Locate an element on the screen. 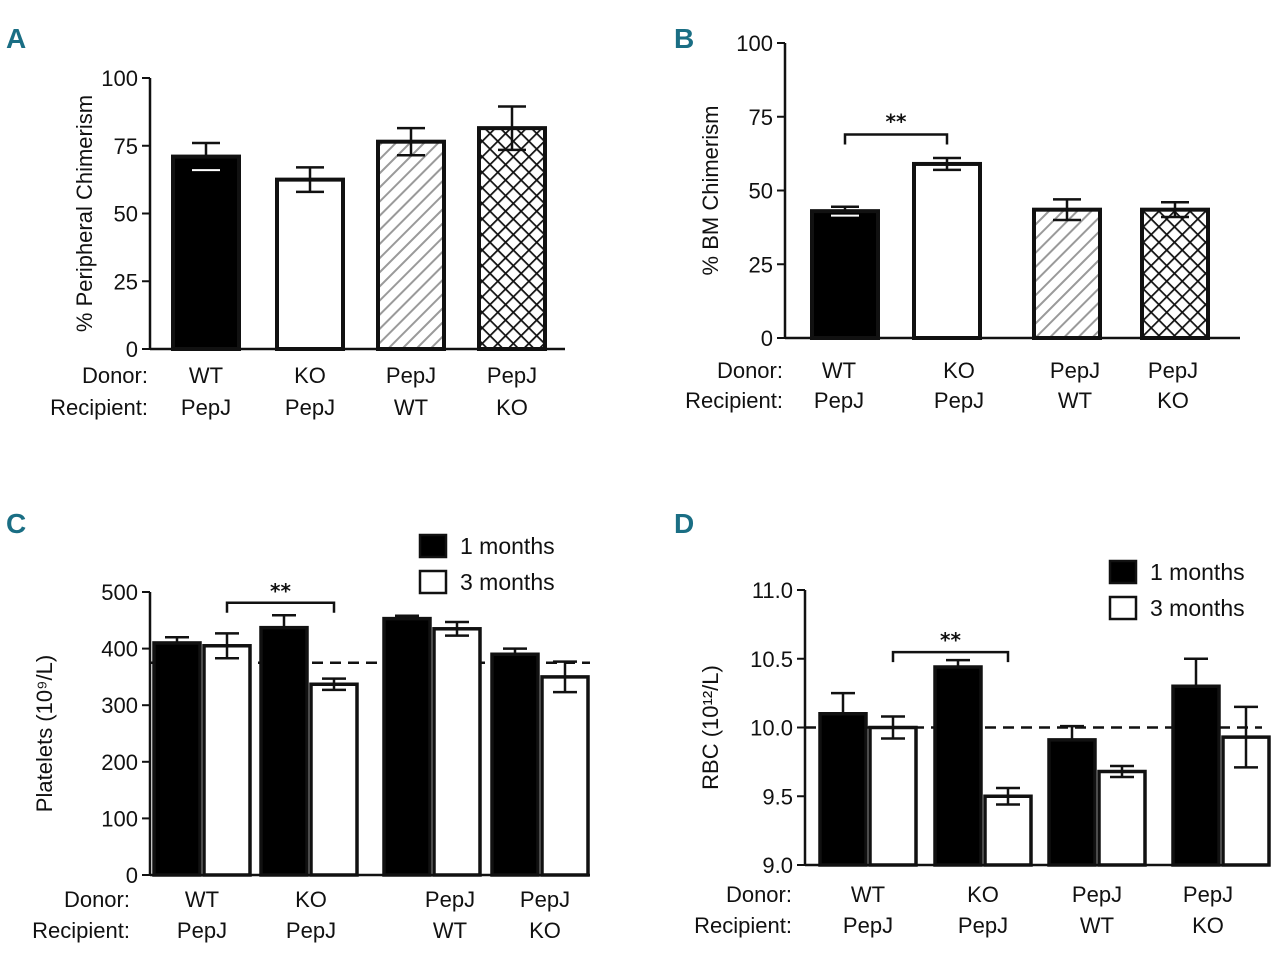 This screenshot has height=962, width=1280. y-tick-label: 400 is located at coordinates (119, 649).